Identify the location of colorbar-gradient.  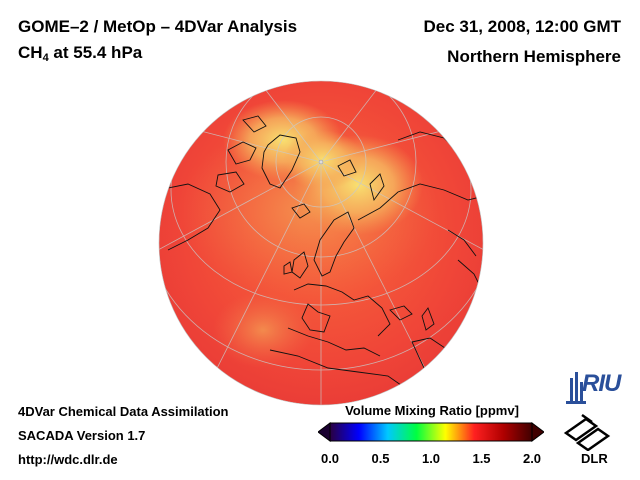
(431, 432).